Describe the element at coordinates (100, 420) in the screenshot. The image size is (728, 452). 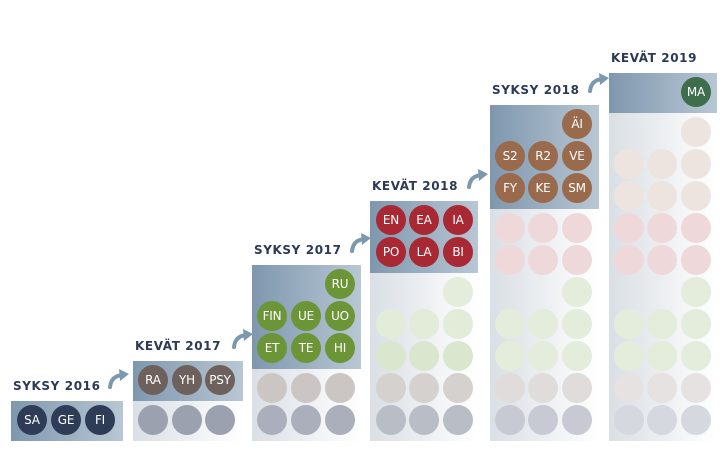
I see `course-circle: FI` at that location.